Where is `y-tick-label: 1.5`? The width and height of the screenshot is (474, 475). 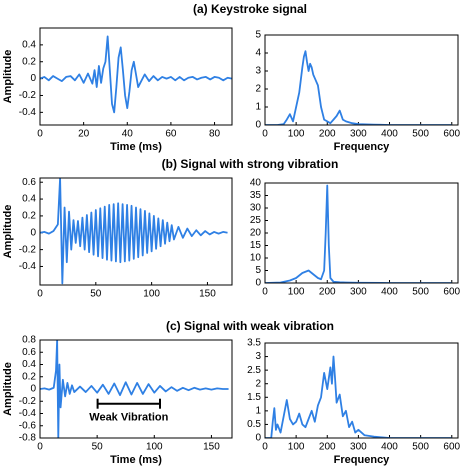 y-tick-label: 1.5 is located at coordinates (254, 397).